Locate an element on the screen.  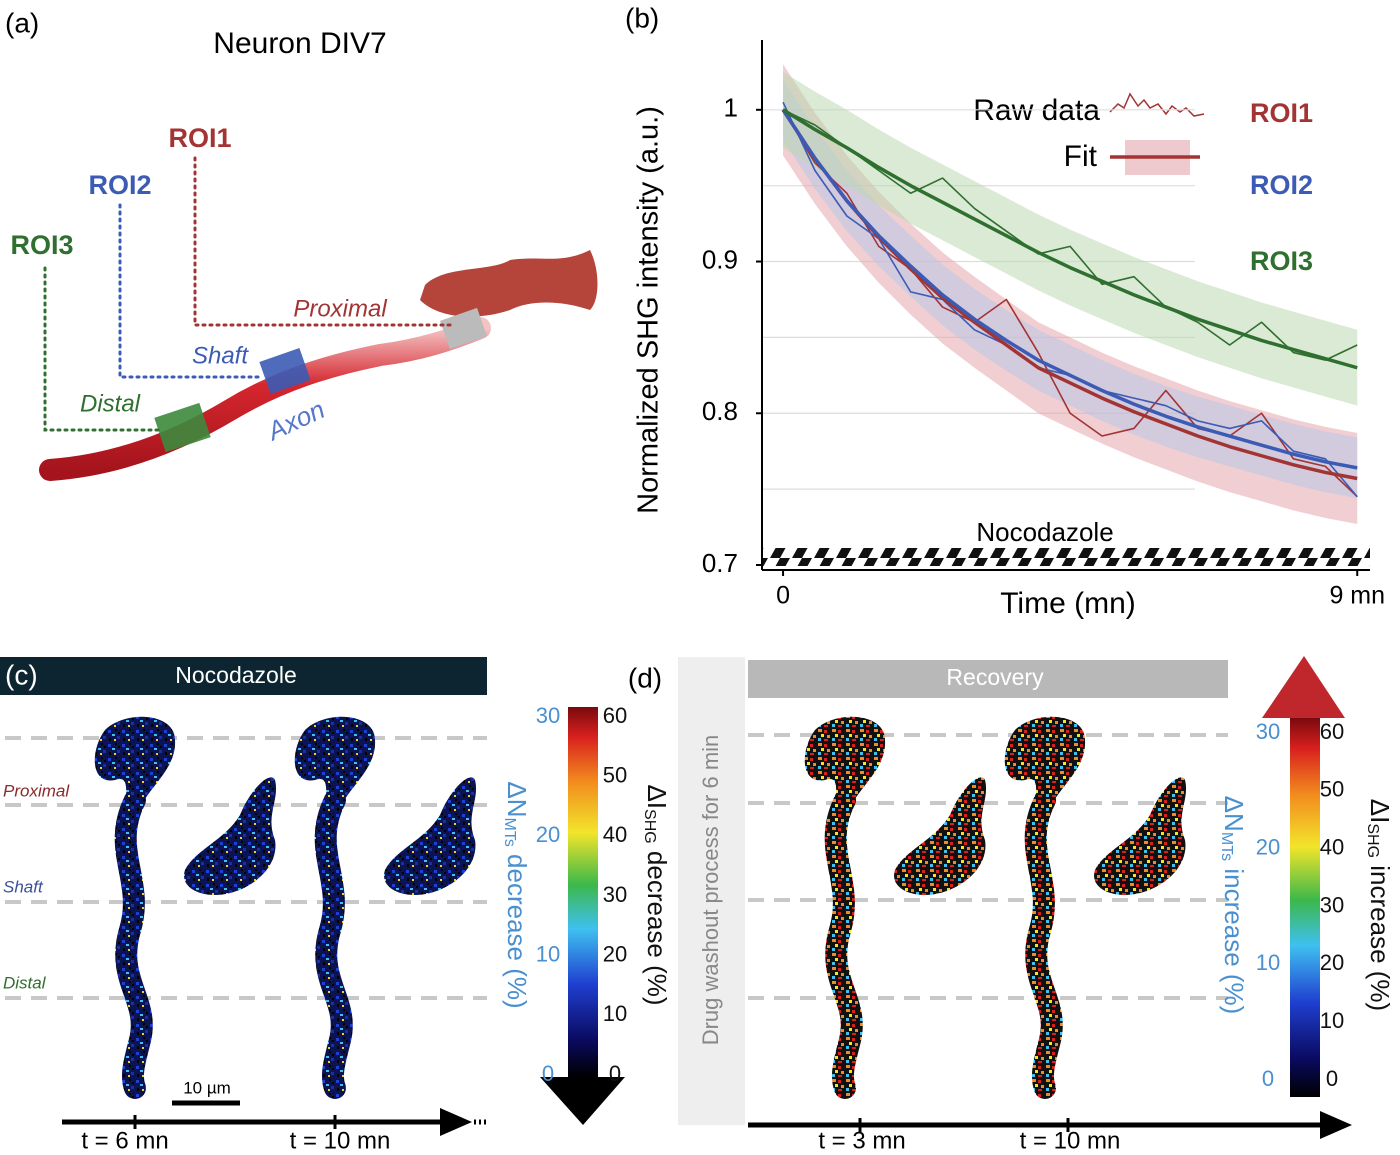
legend-label: Raw data is located at coordinates (1036, 110).